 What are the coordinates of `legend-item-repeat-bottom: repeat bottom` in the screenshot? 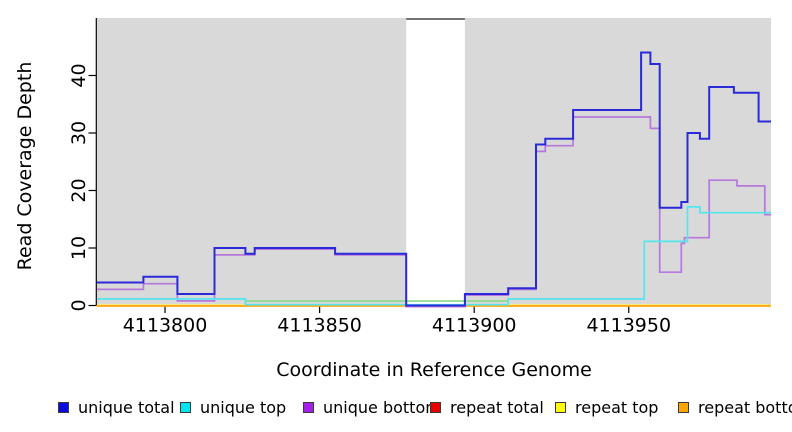 It's located at (735, 407).